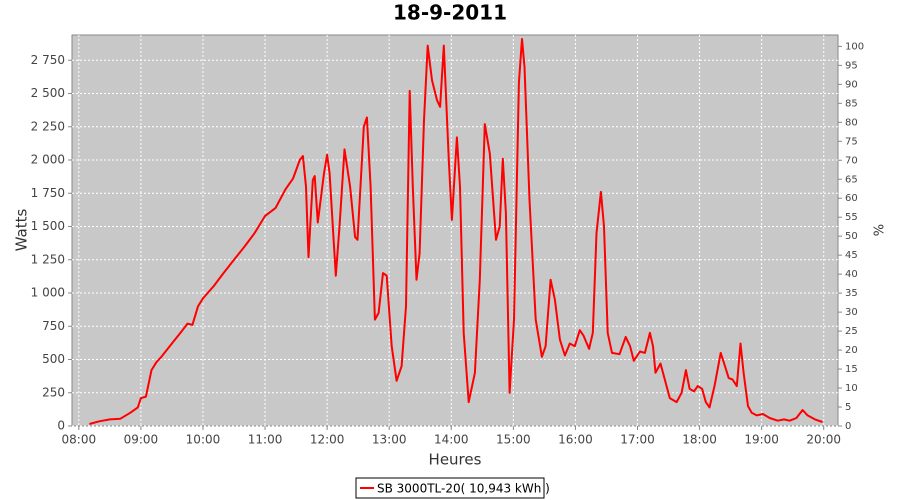 This screenshot has width=900, height=500. I want to click on y-tick-label: 2 750, so click(48, 60).